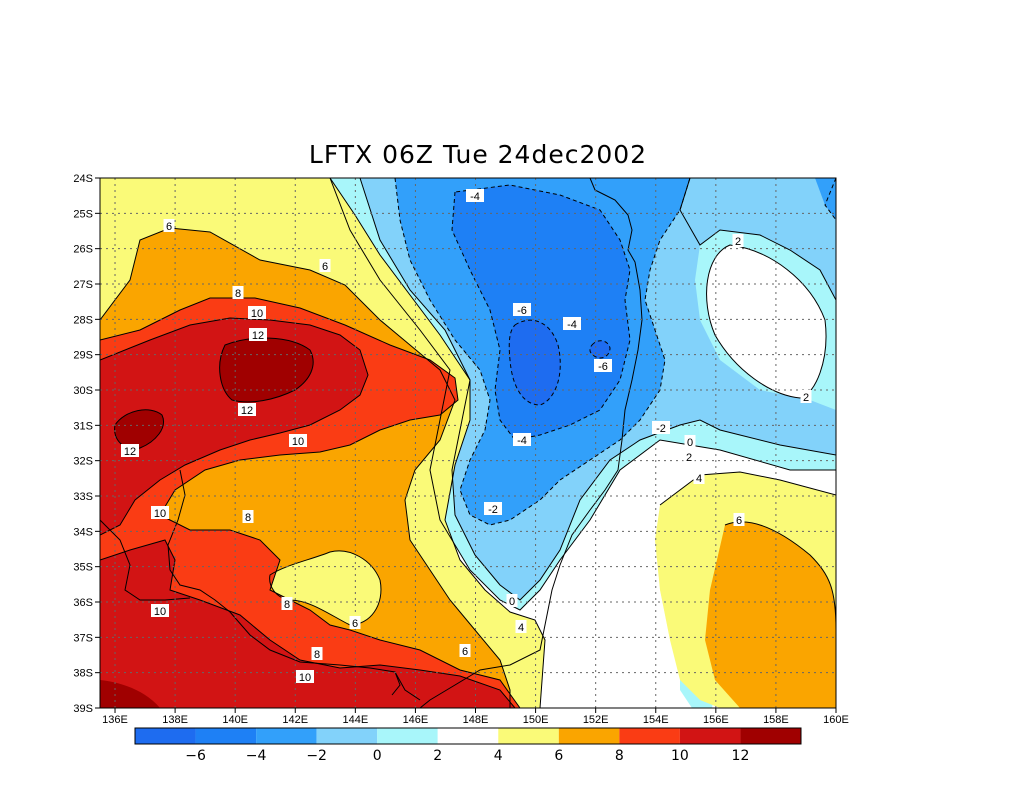 The height and width of the screenshot is (800, 1024). I want to click on x-tick-label: 158E, so click(776, 720).